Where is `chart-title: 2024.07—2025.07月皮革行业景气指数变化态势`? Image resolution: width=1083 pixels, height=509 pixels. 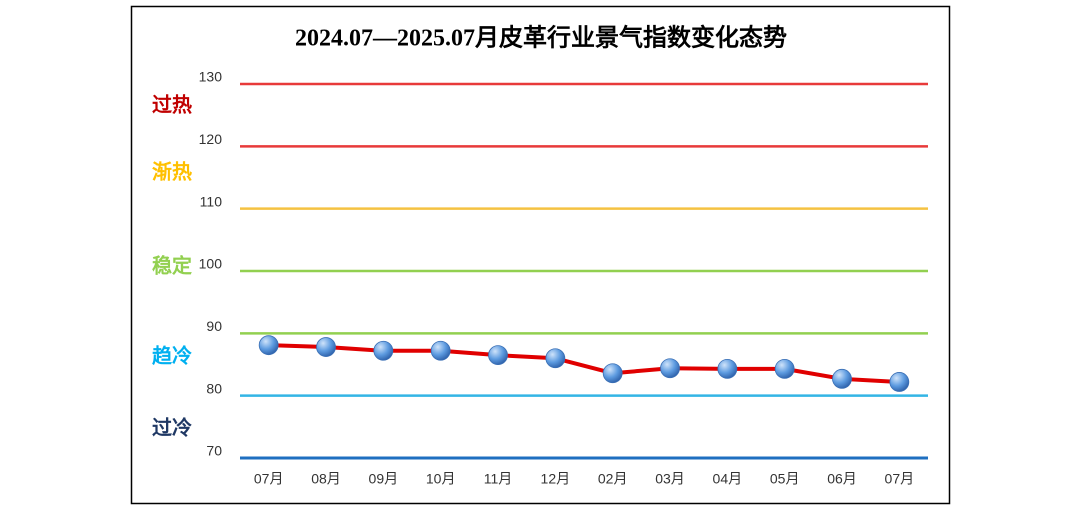 chart-title: 2024.07—2025.07月皮革行业景气指数变化态势 is located at coordinates (541, 38).